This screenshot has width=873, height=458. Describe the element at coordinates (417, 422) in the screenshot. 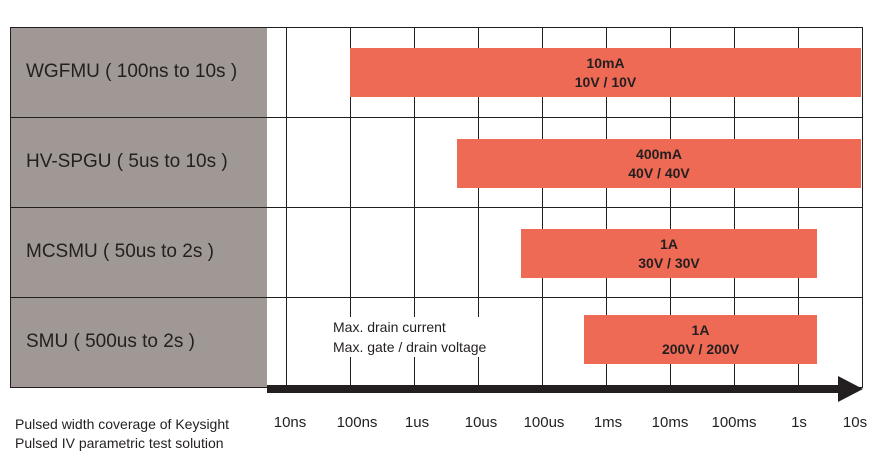

I see `tick-label: 1us` at that location.